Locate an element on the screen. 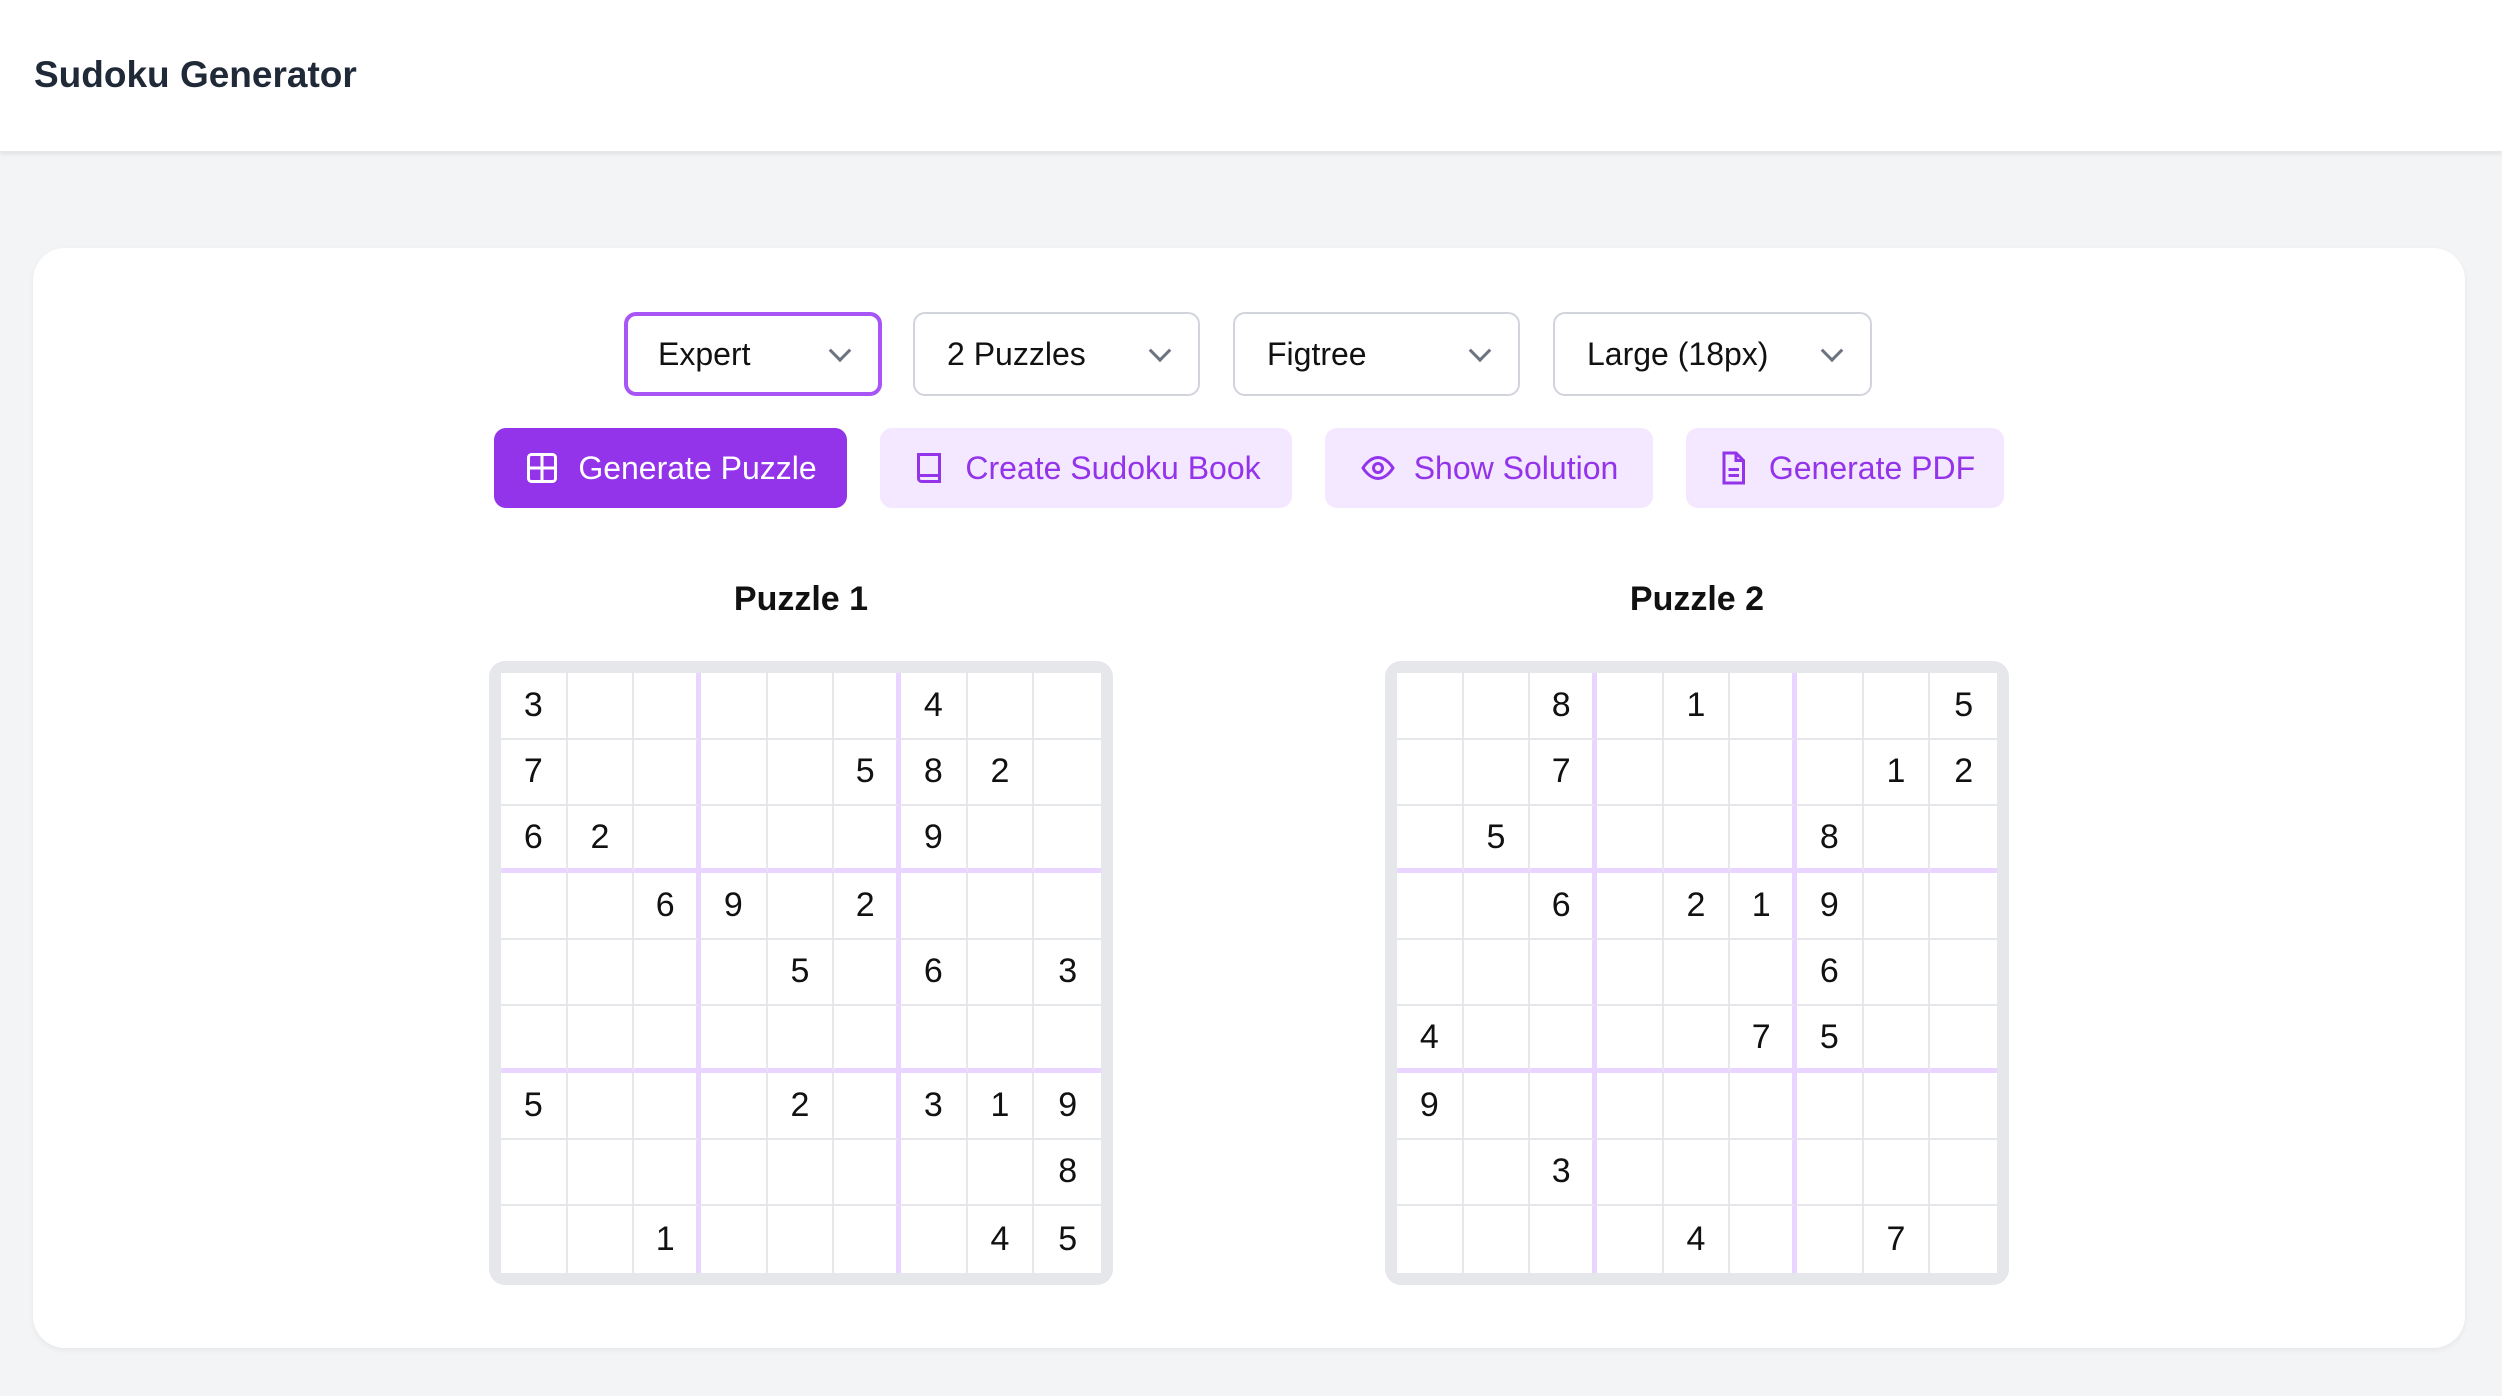  sudoku-cell: 7 is located at coordinates (1763, 1039).